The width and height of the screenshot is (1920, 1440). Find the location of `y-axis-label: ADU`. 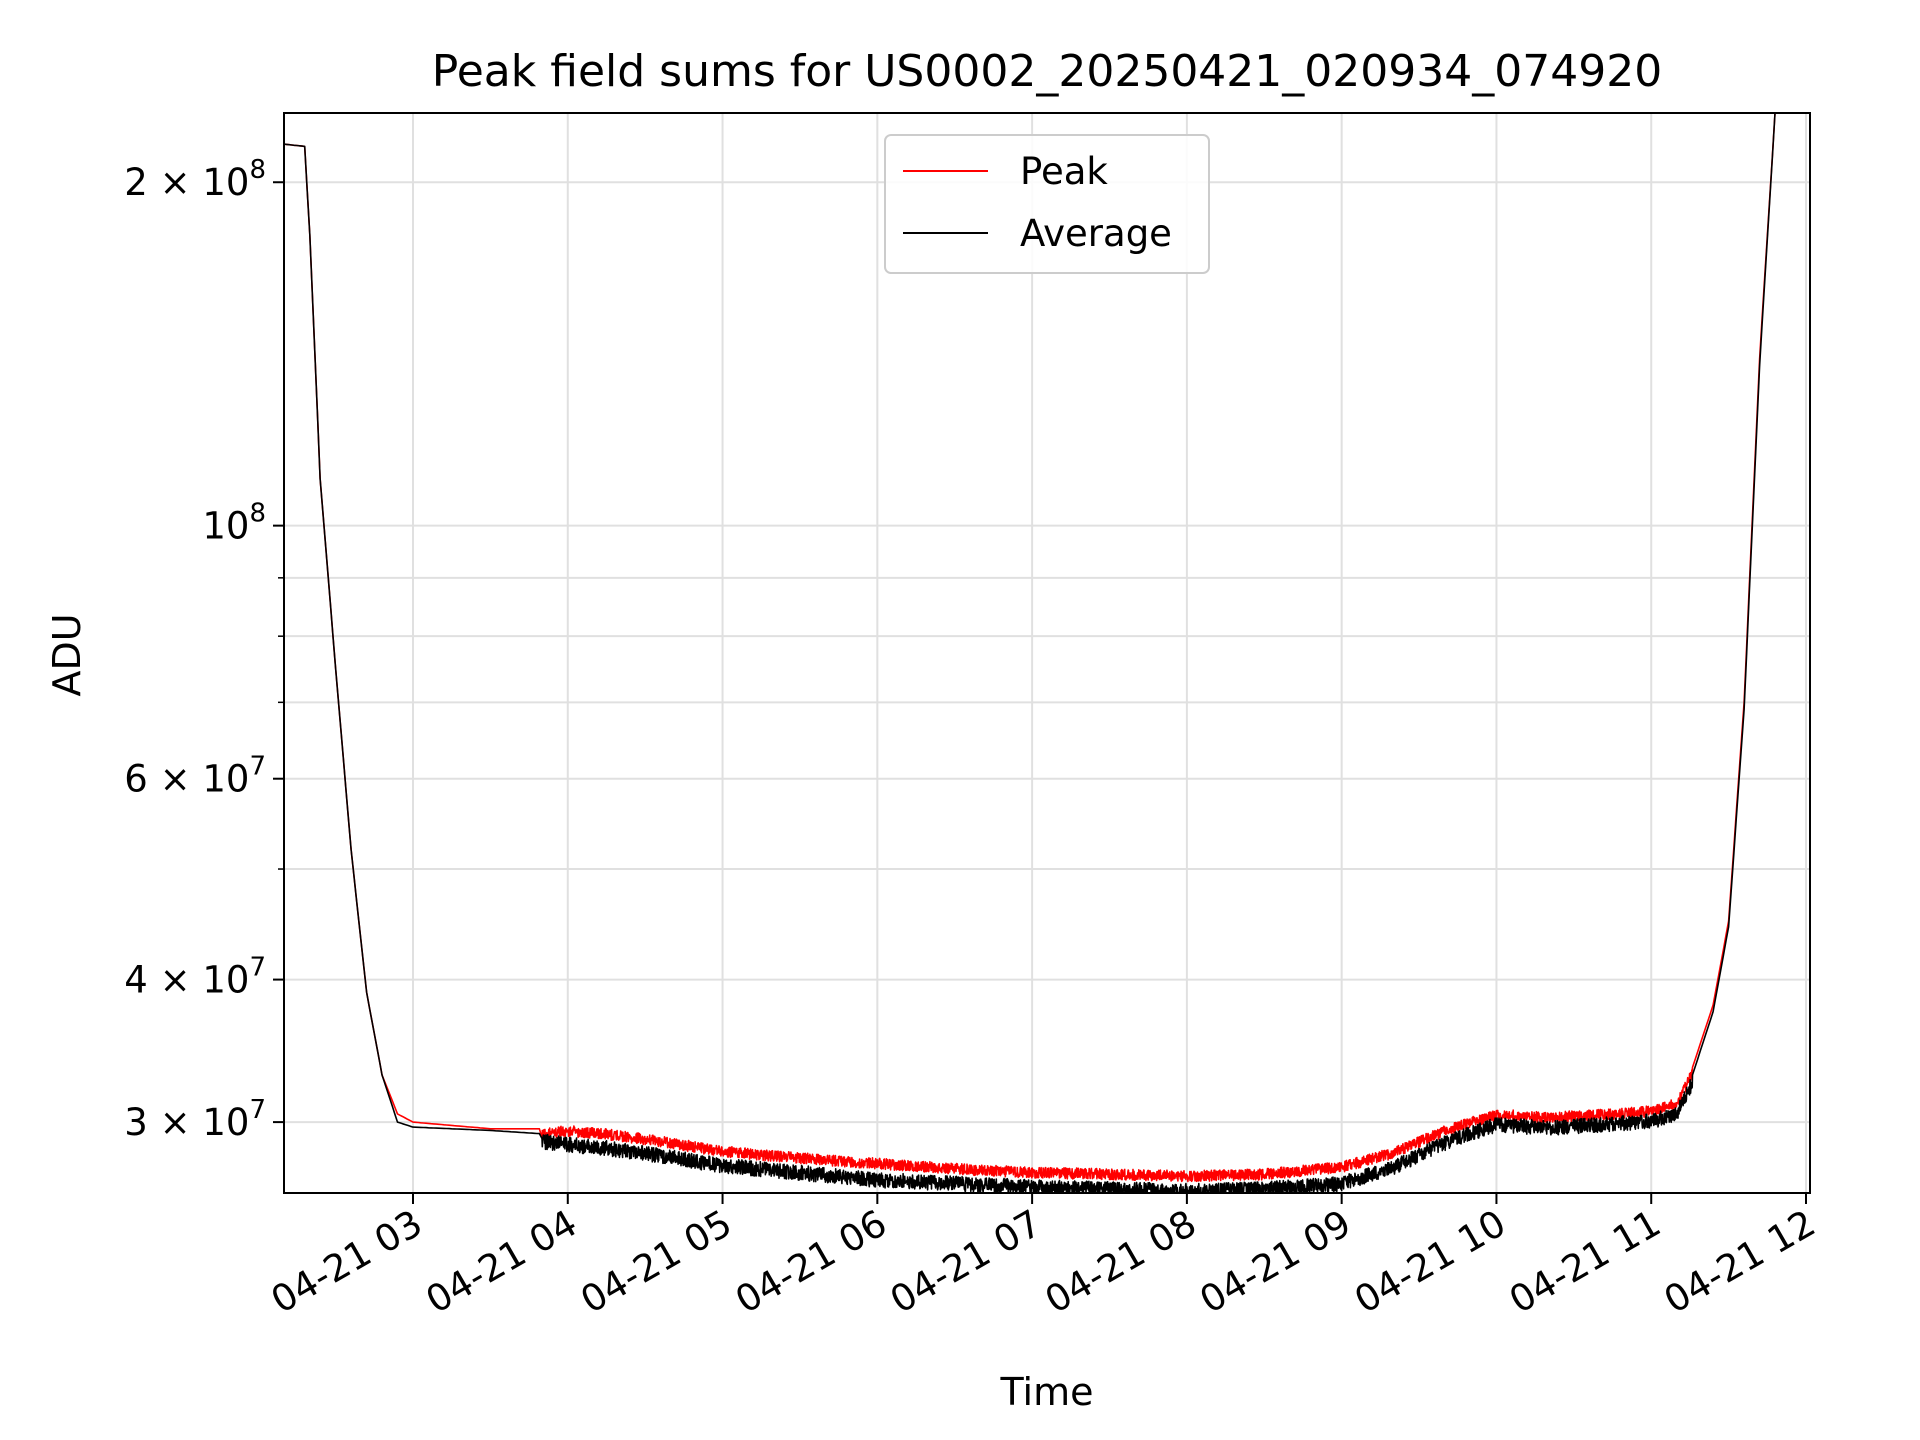

y-axis-label: ADU is located at coordinates (67, 654).